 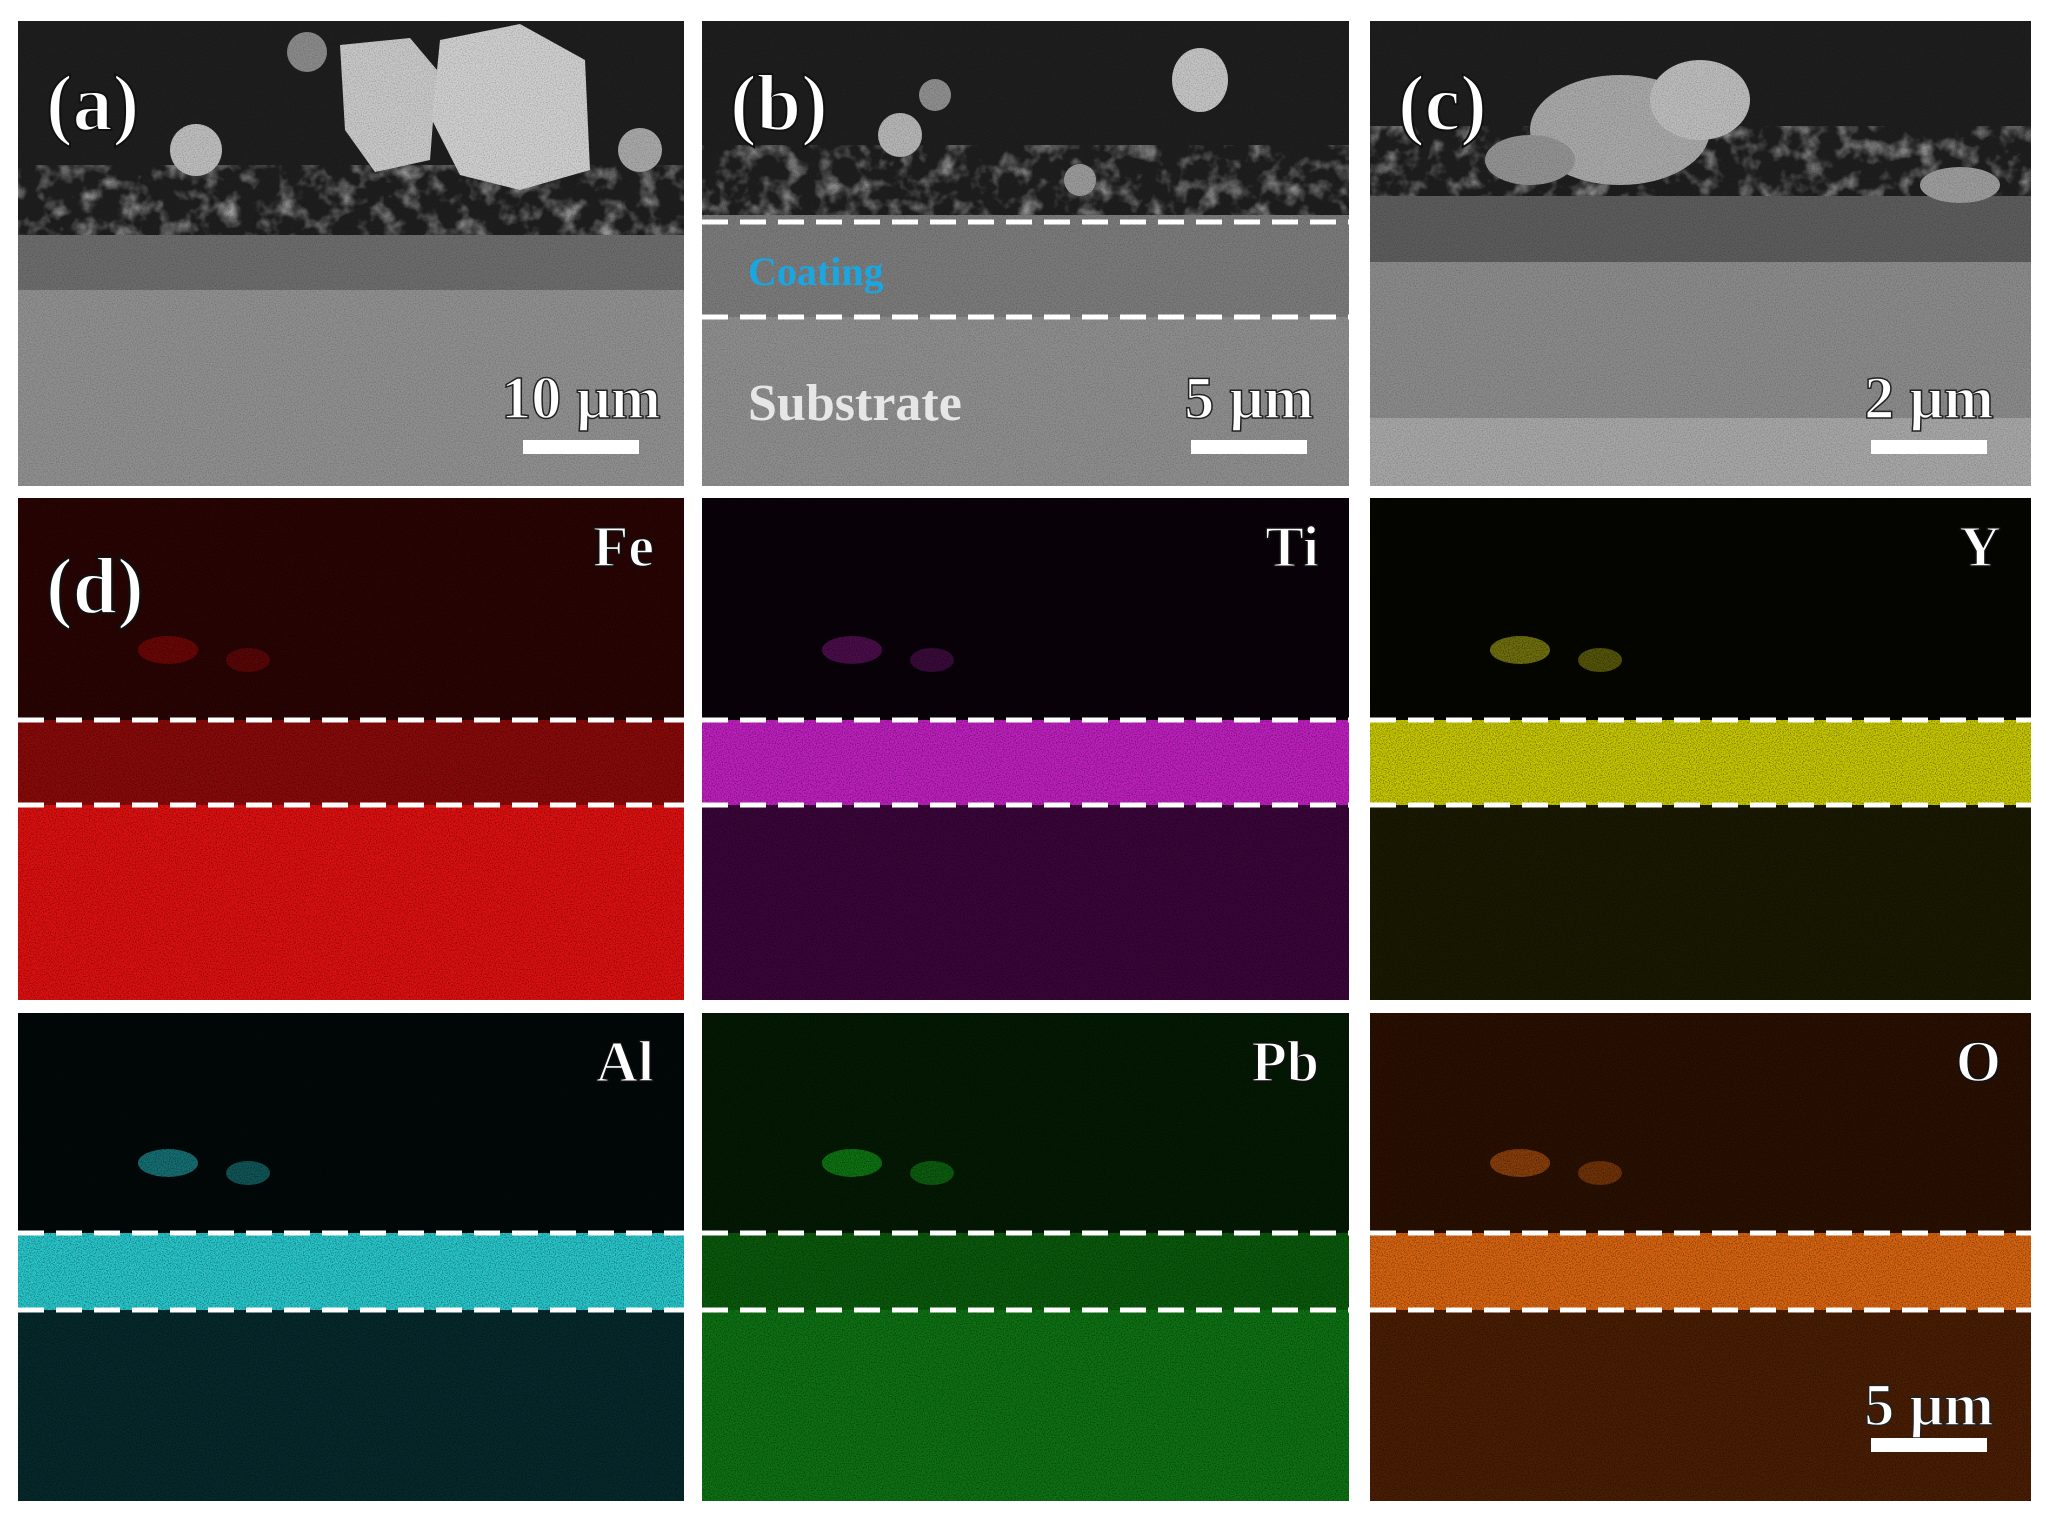 What do you see at coordinates (1929, 398) in the screenshot?
I see `scale-bar-label: 2 µm` at bounding box center [1929, 398].